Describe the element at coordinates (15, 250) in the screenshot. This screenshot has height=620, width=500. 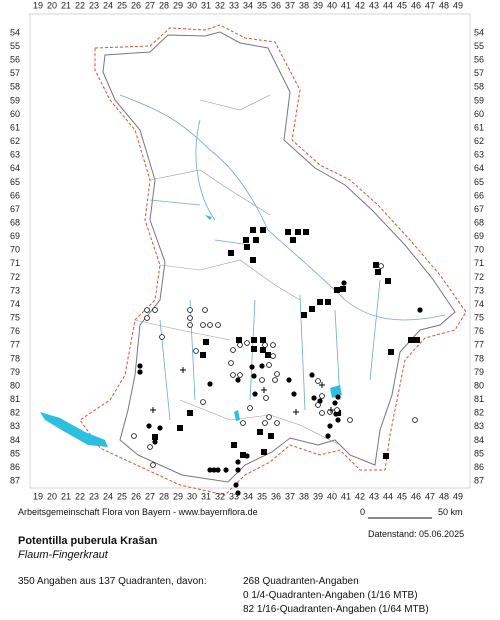
I see `row-label: 70` at that location.